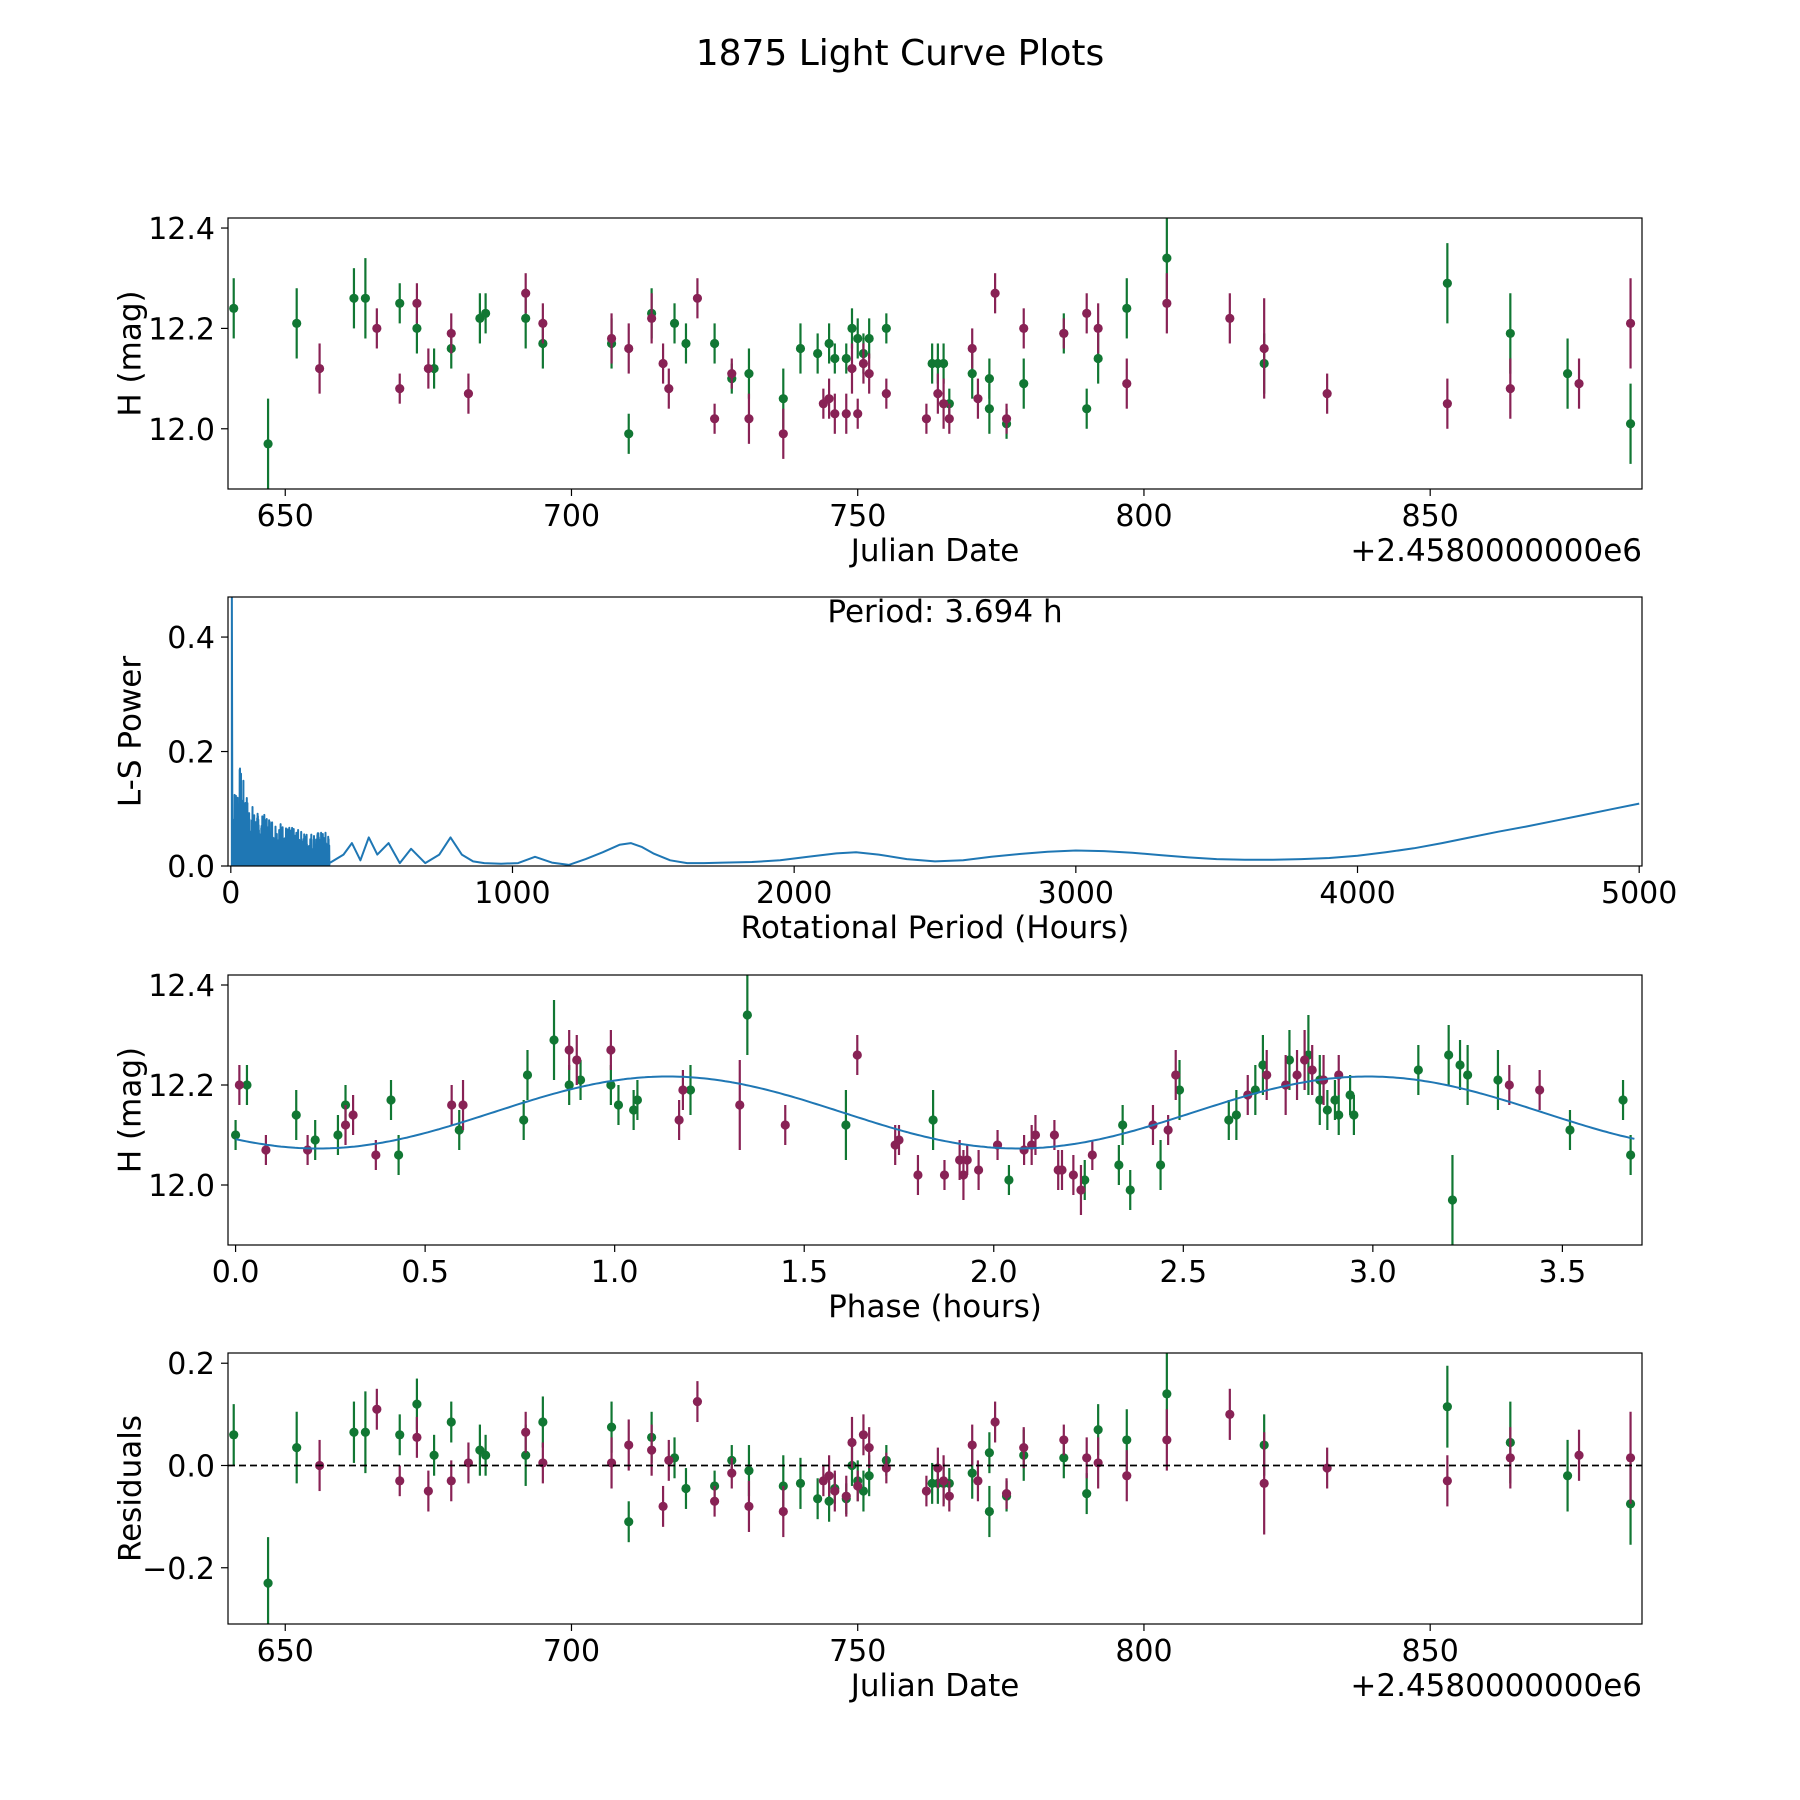 This screenshot has width=1800, height=1800. Describe the element at coordinates (285, 516) in the screenshot. I see `x-tick-label: 650` at that location.